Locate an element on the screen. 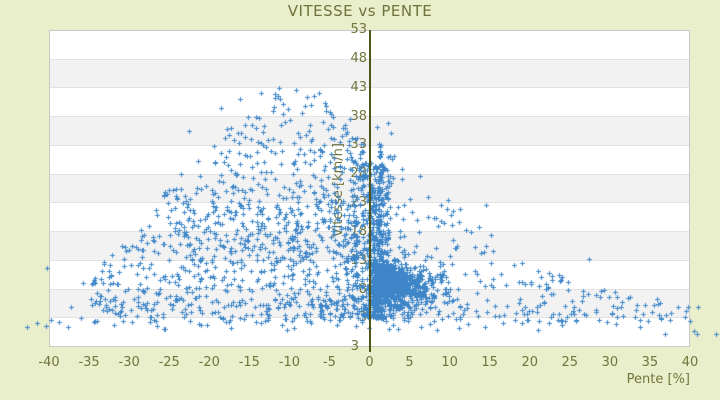 The height and width of the screenshot is (400, 720). zero-slope-axis-line is located at coordinates (370, 191).